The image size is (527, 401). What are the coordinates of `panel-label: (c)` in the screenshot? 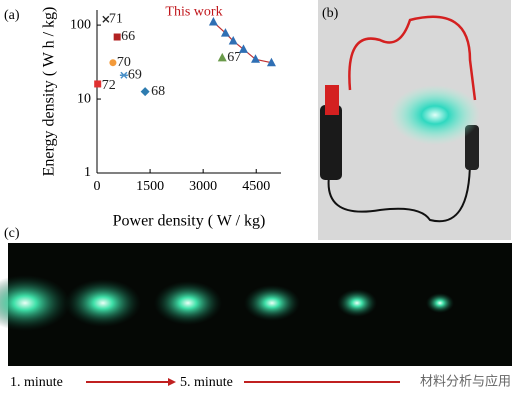 It's located at (12, 233).